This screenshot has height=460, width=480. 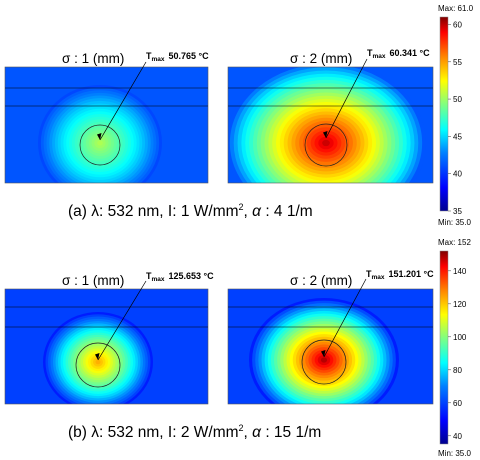 What do you see at coordinates (460, 271) in the screenshot?
I see `colorbar-tick-label: 140` at bounding box center [460, 271].